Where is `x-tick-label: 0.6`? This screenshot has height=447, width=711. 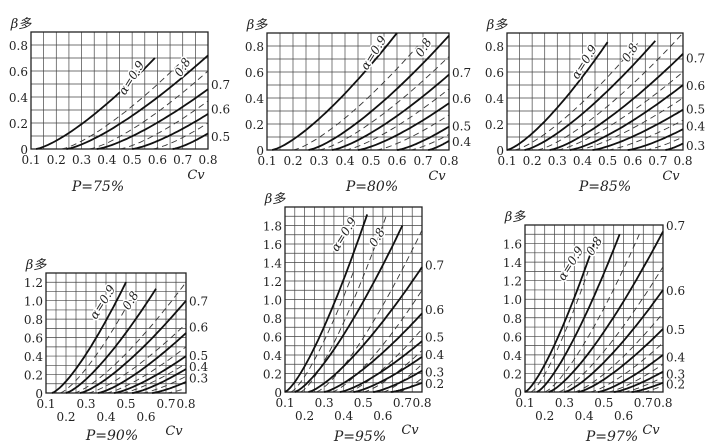 x-tick-label: 0.6 is located at coordinates (157, 160).